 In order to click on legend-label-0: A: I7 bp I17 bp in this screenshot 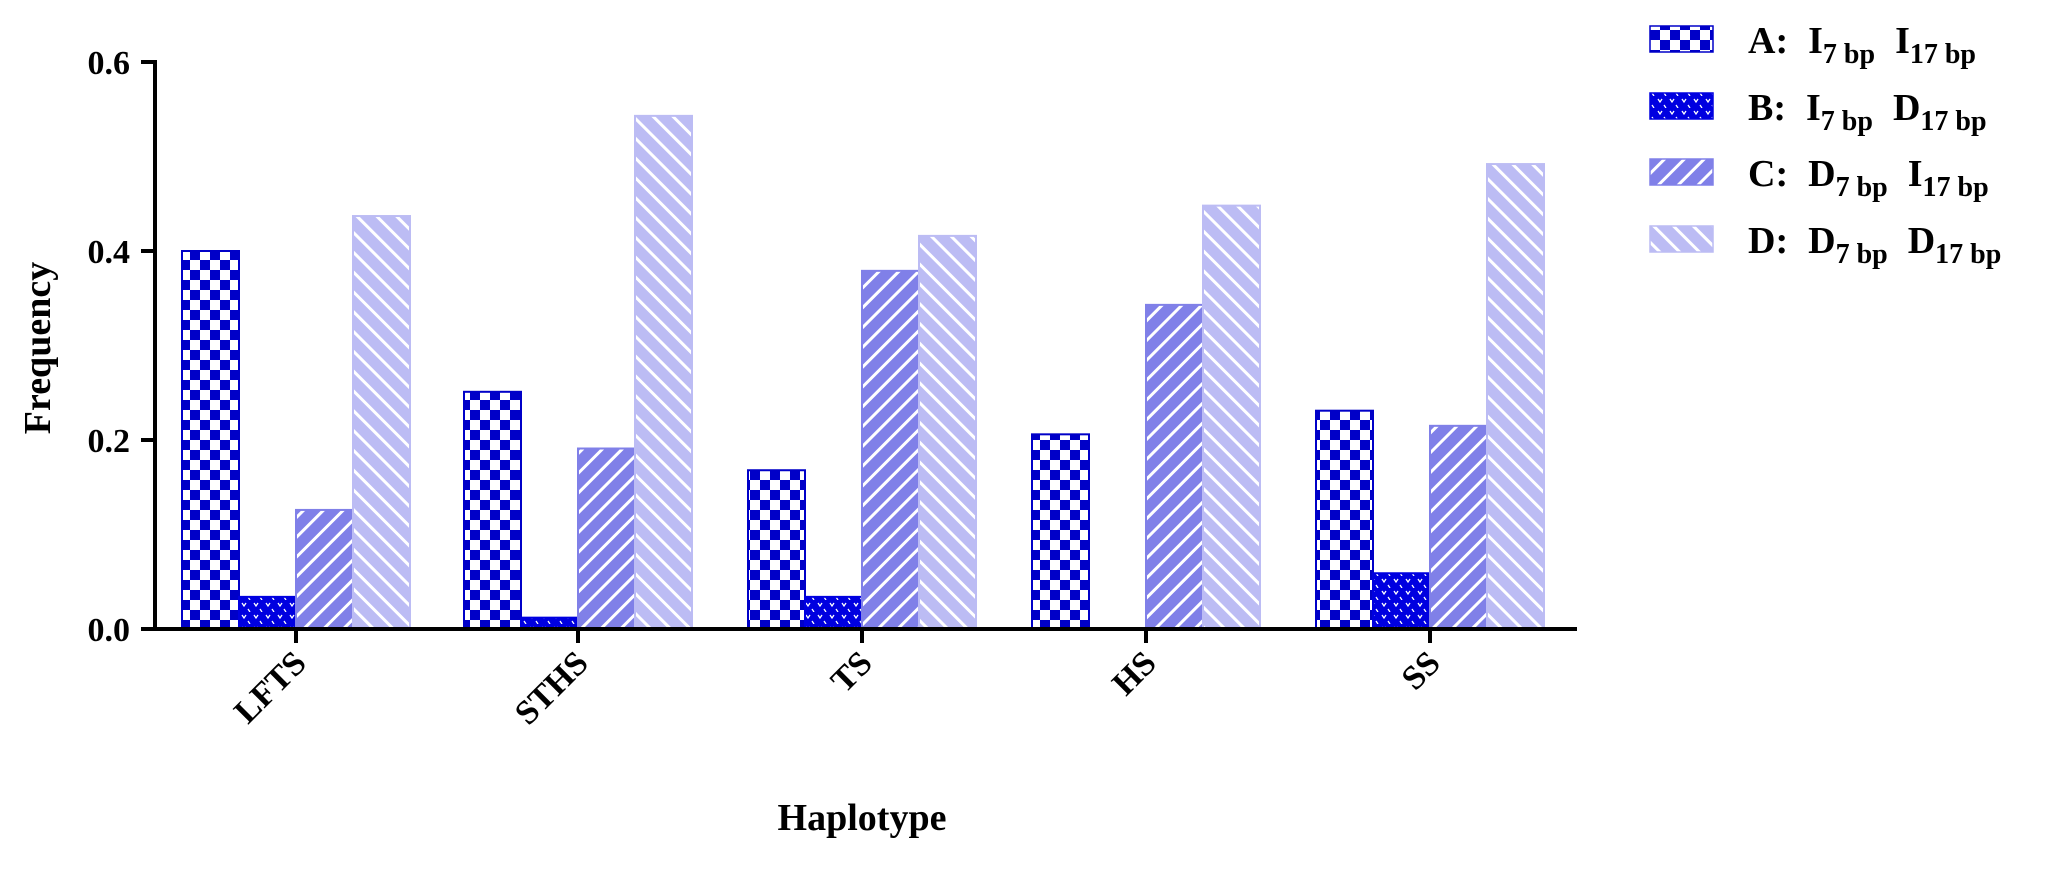, I will do `click(1862, 45)`.